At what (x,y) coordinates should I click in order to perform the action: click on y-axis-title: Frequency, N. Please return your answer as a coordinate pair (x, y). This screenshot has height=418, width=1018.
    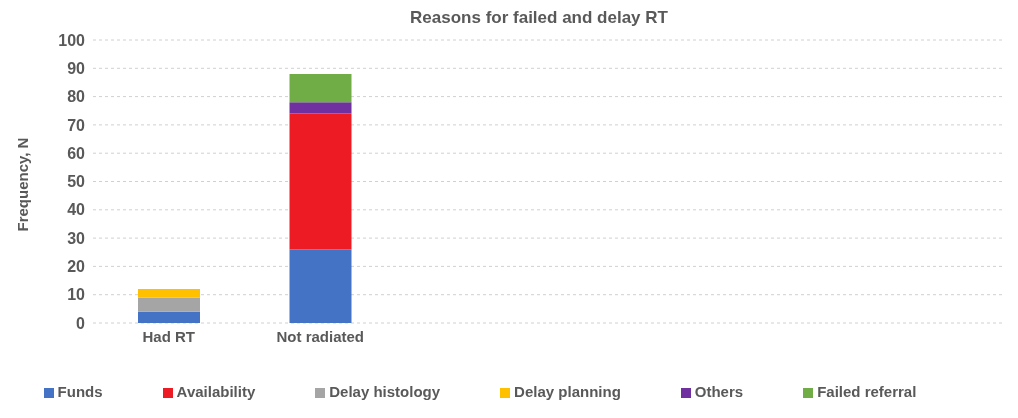
    Looking at the image, I should click on (23, 184).